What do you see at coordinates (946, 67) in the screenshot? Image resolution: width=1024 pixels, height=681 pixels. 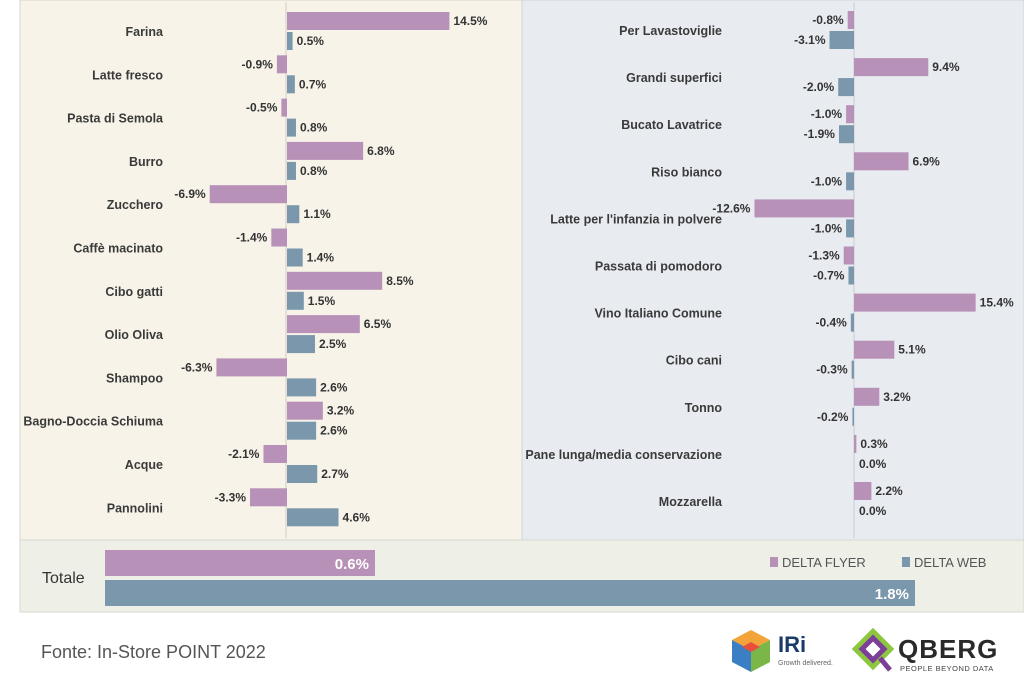 I see `right-flyer-value-label: 9.4%` at bounding box center [946, 67].